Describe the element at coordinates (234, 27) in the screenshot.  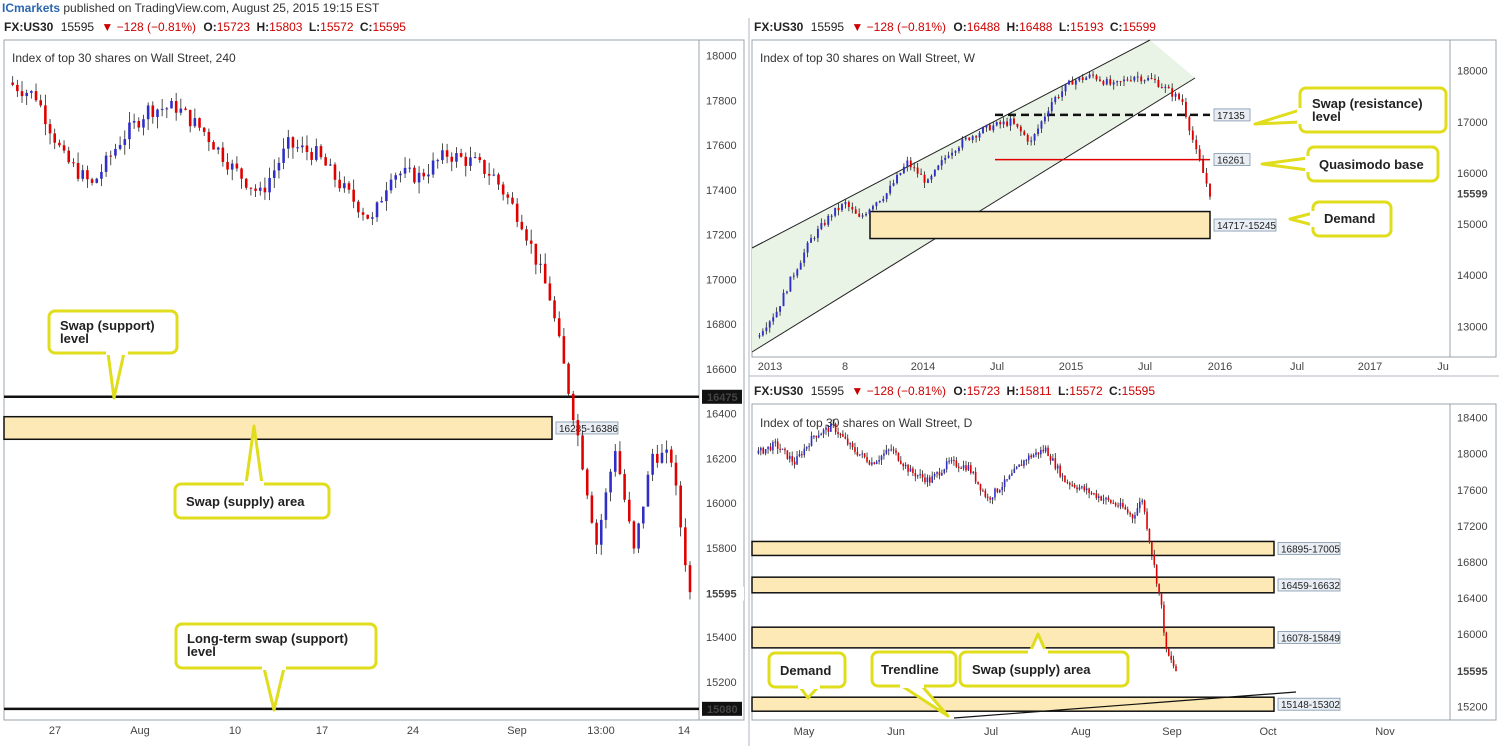
I see `h4-open: 15723` at that location.